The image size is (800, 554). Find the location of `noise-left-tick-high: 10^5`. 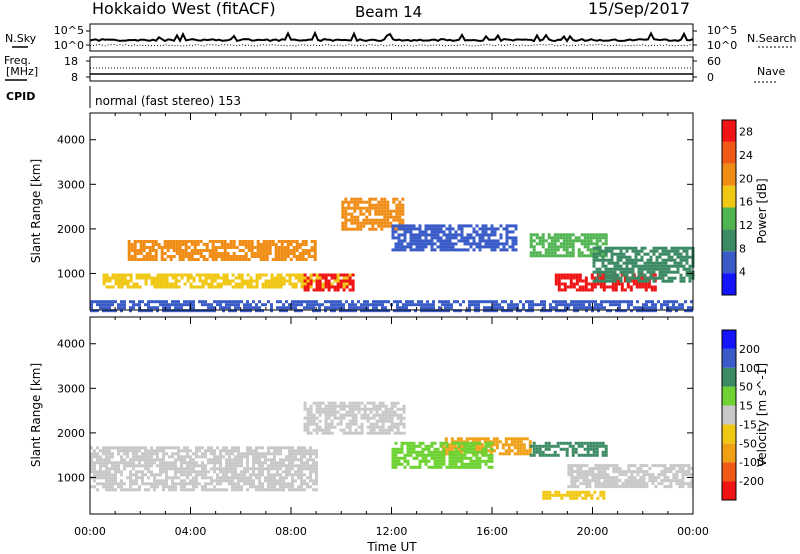

noise-left-tick-high: 10^5 is located at coordinates (69, 30).